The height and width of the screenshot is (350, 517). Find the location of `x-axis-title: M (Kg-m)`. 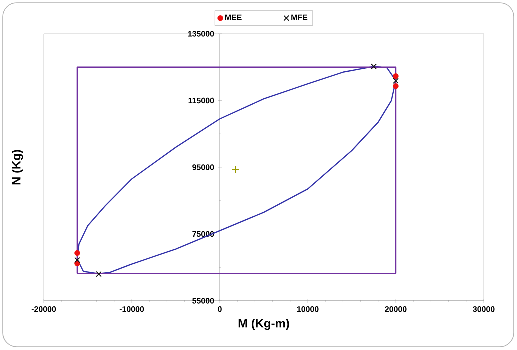

x-axis-title: M (Kg-m) is located at coordinates (264, 324).